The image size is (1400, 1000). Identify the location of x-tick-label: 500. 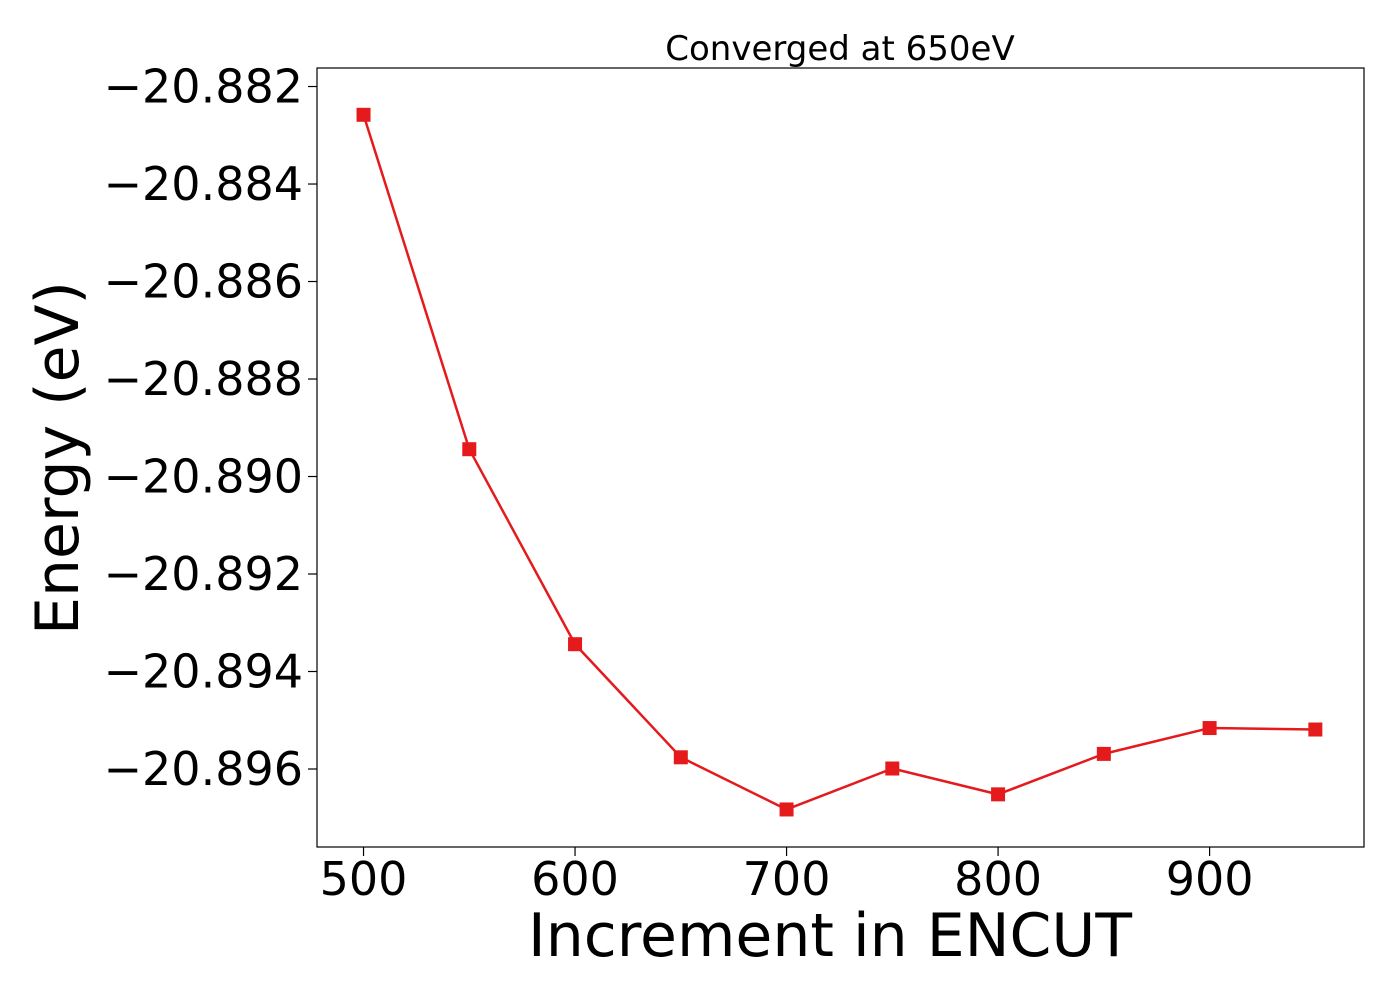
(364, 879).